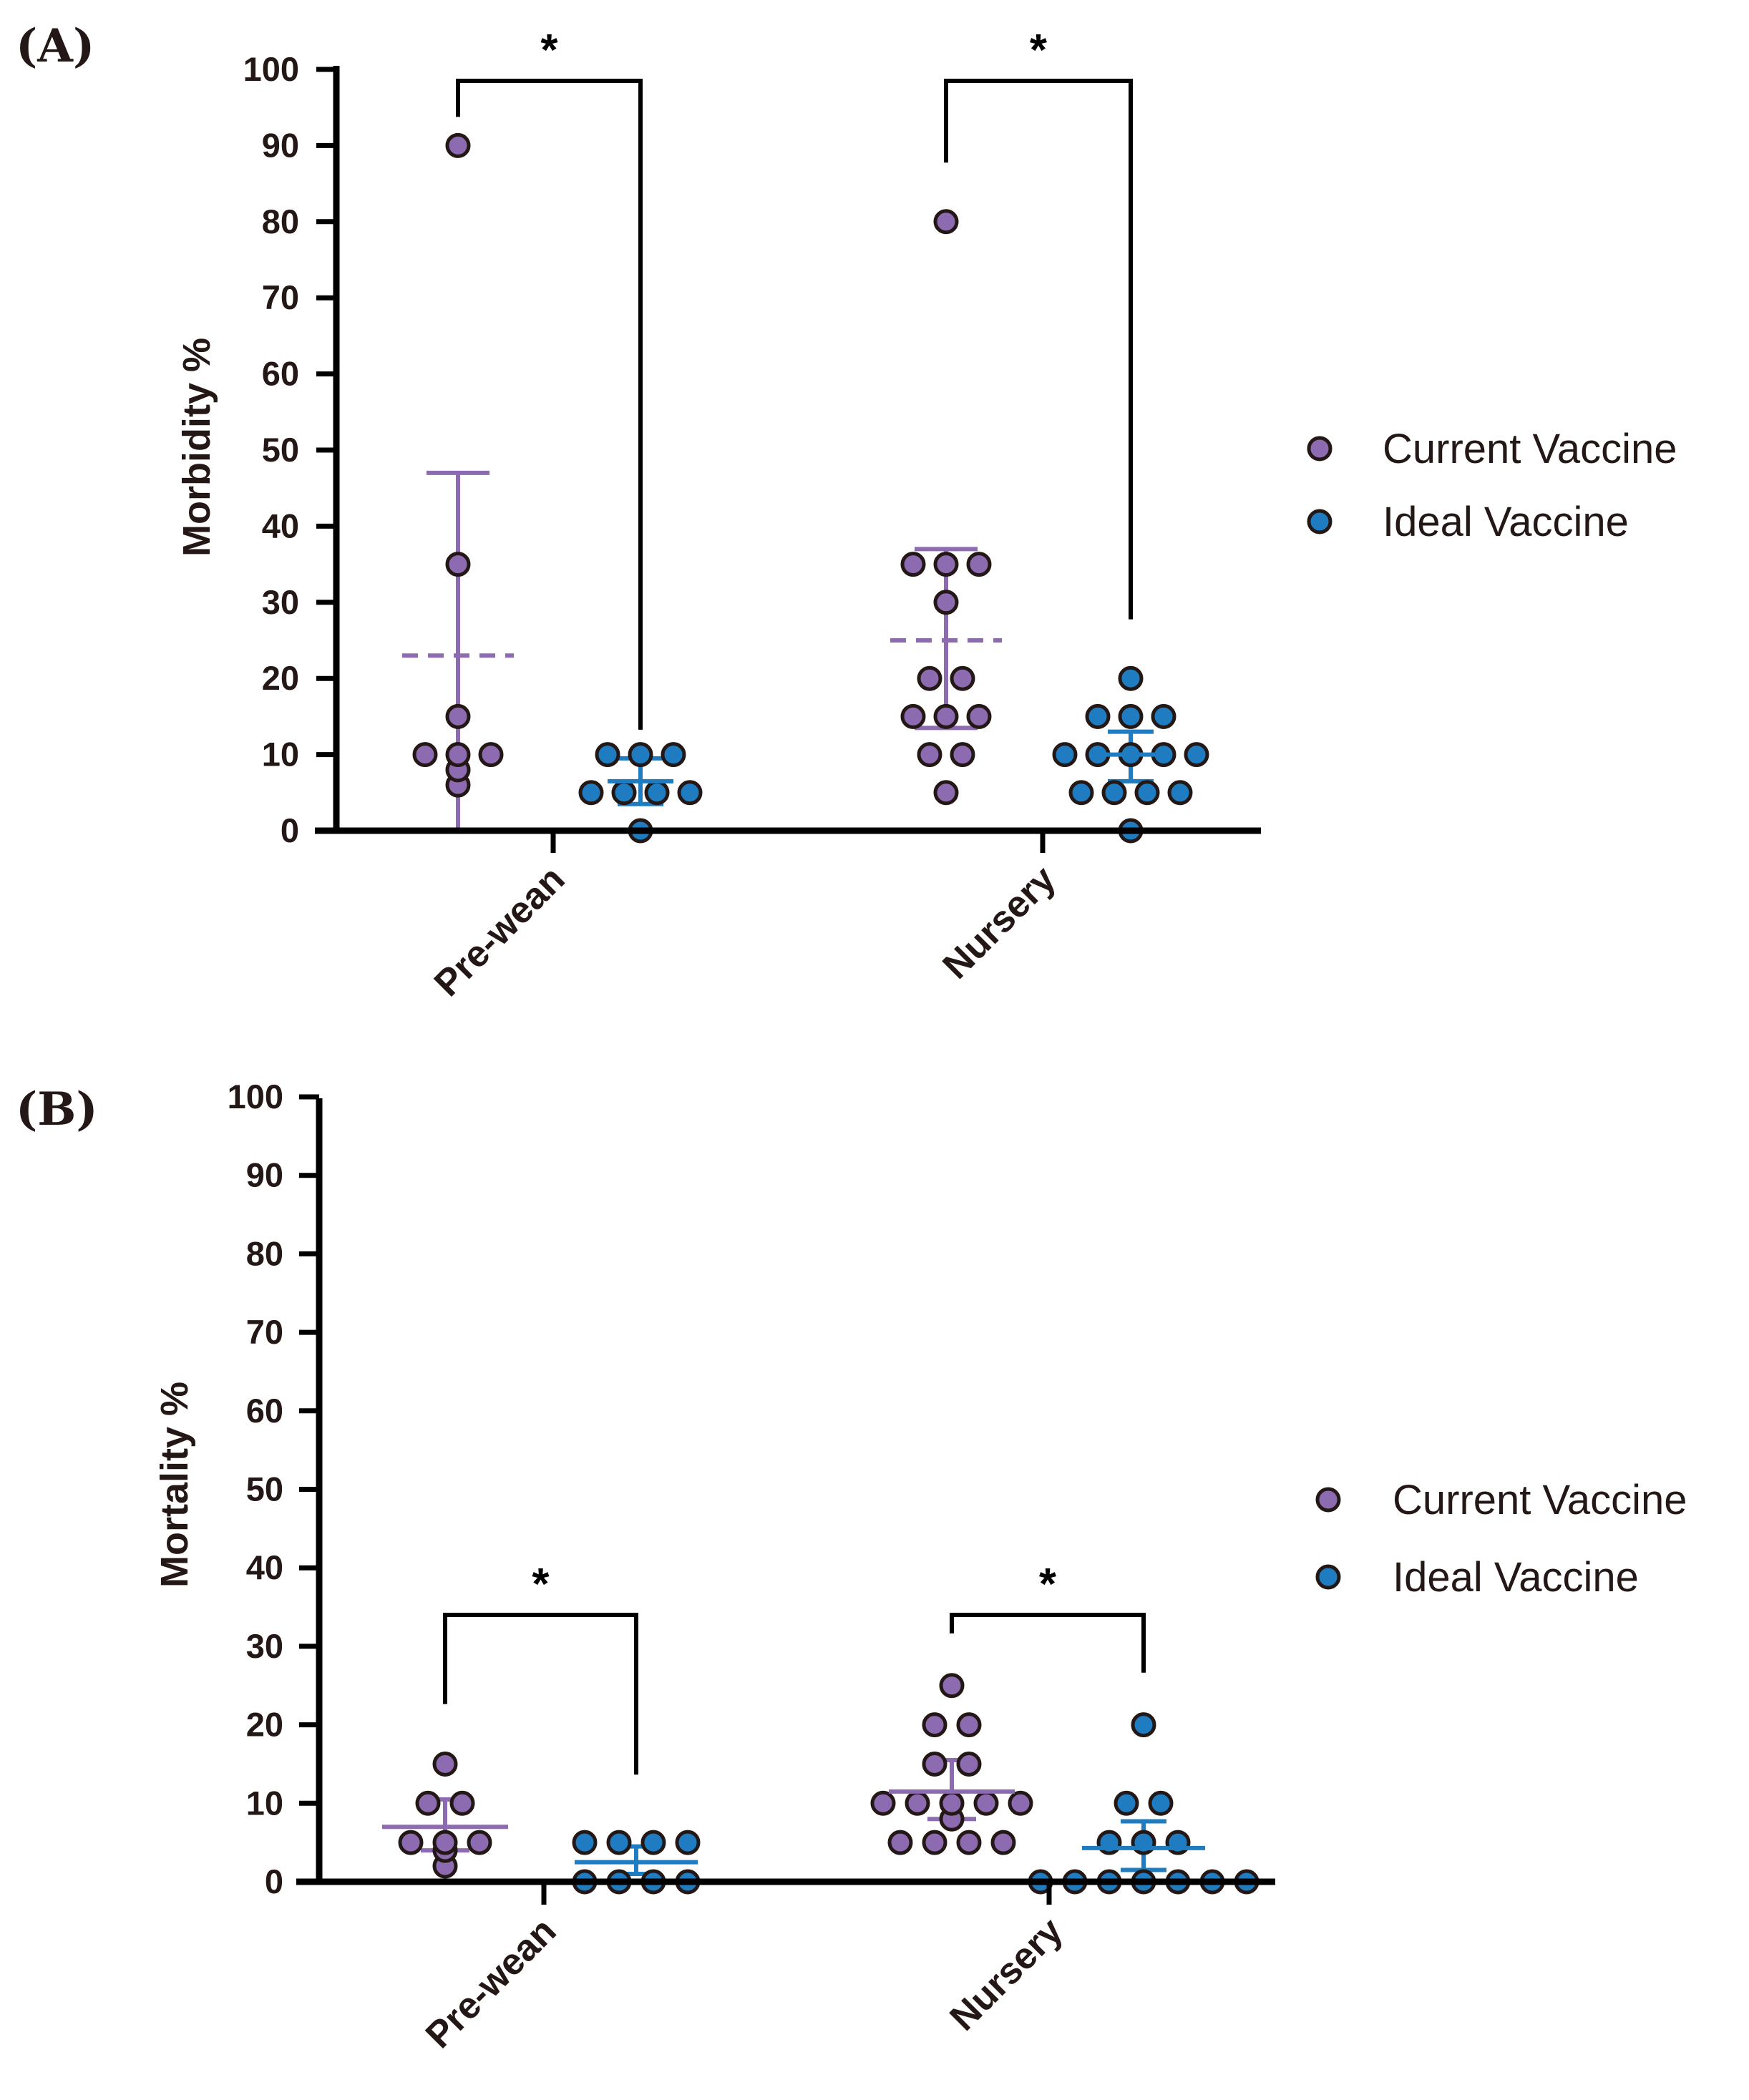 The width and height of the screenshot is (1749, 2100). What do you see at coordinates (1048, 1584) in the screenshot?
I see `panel-b-nursery-significance-star: *` at bounding box center [1048, 1584].